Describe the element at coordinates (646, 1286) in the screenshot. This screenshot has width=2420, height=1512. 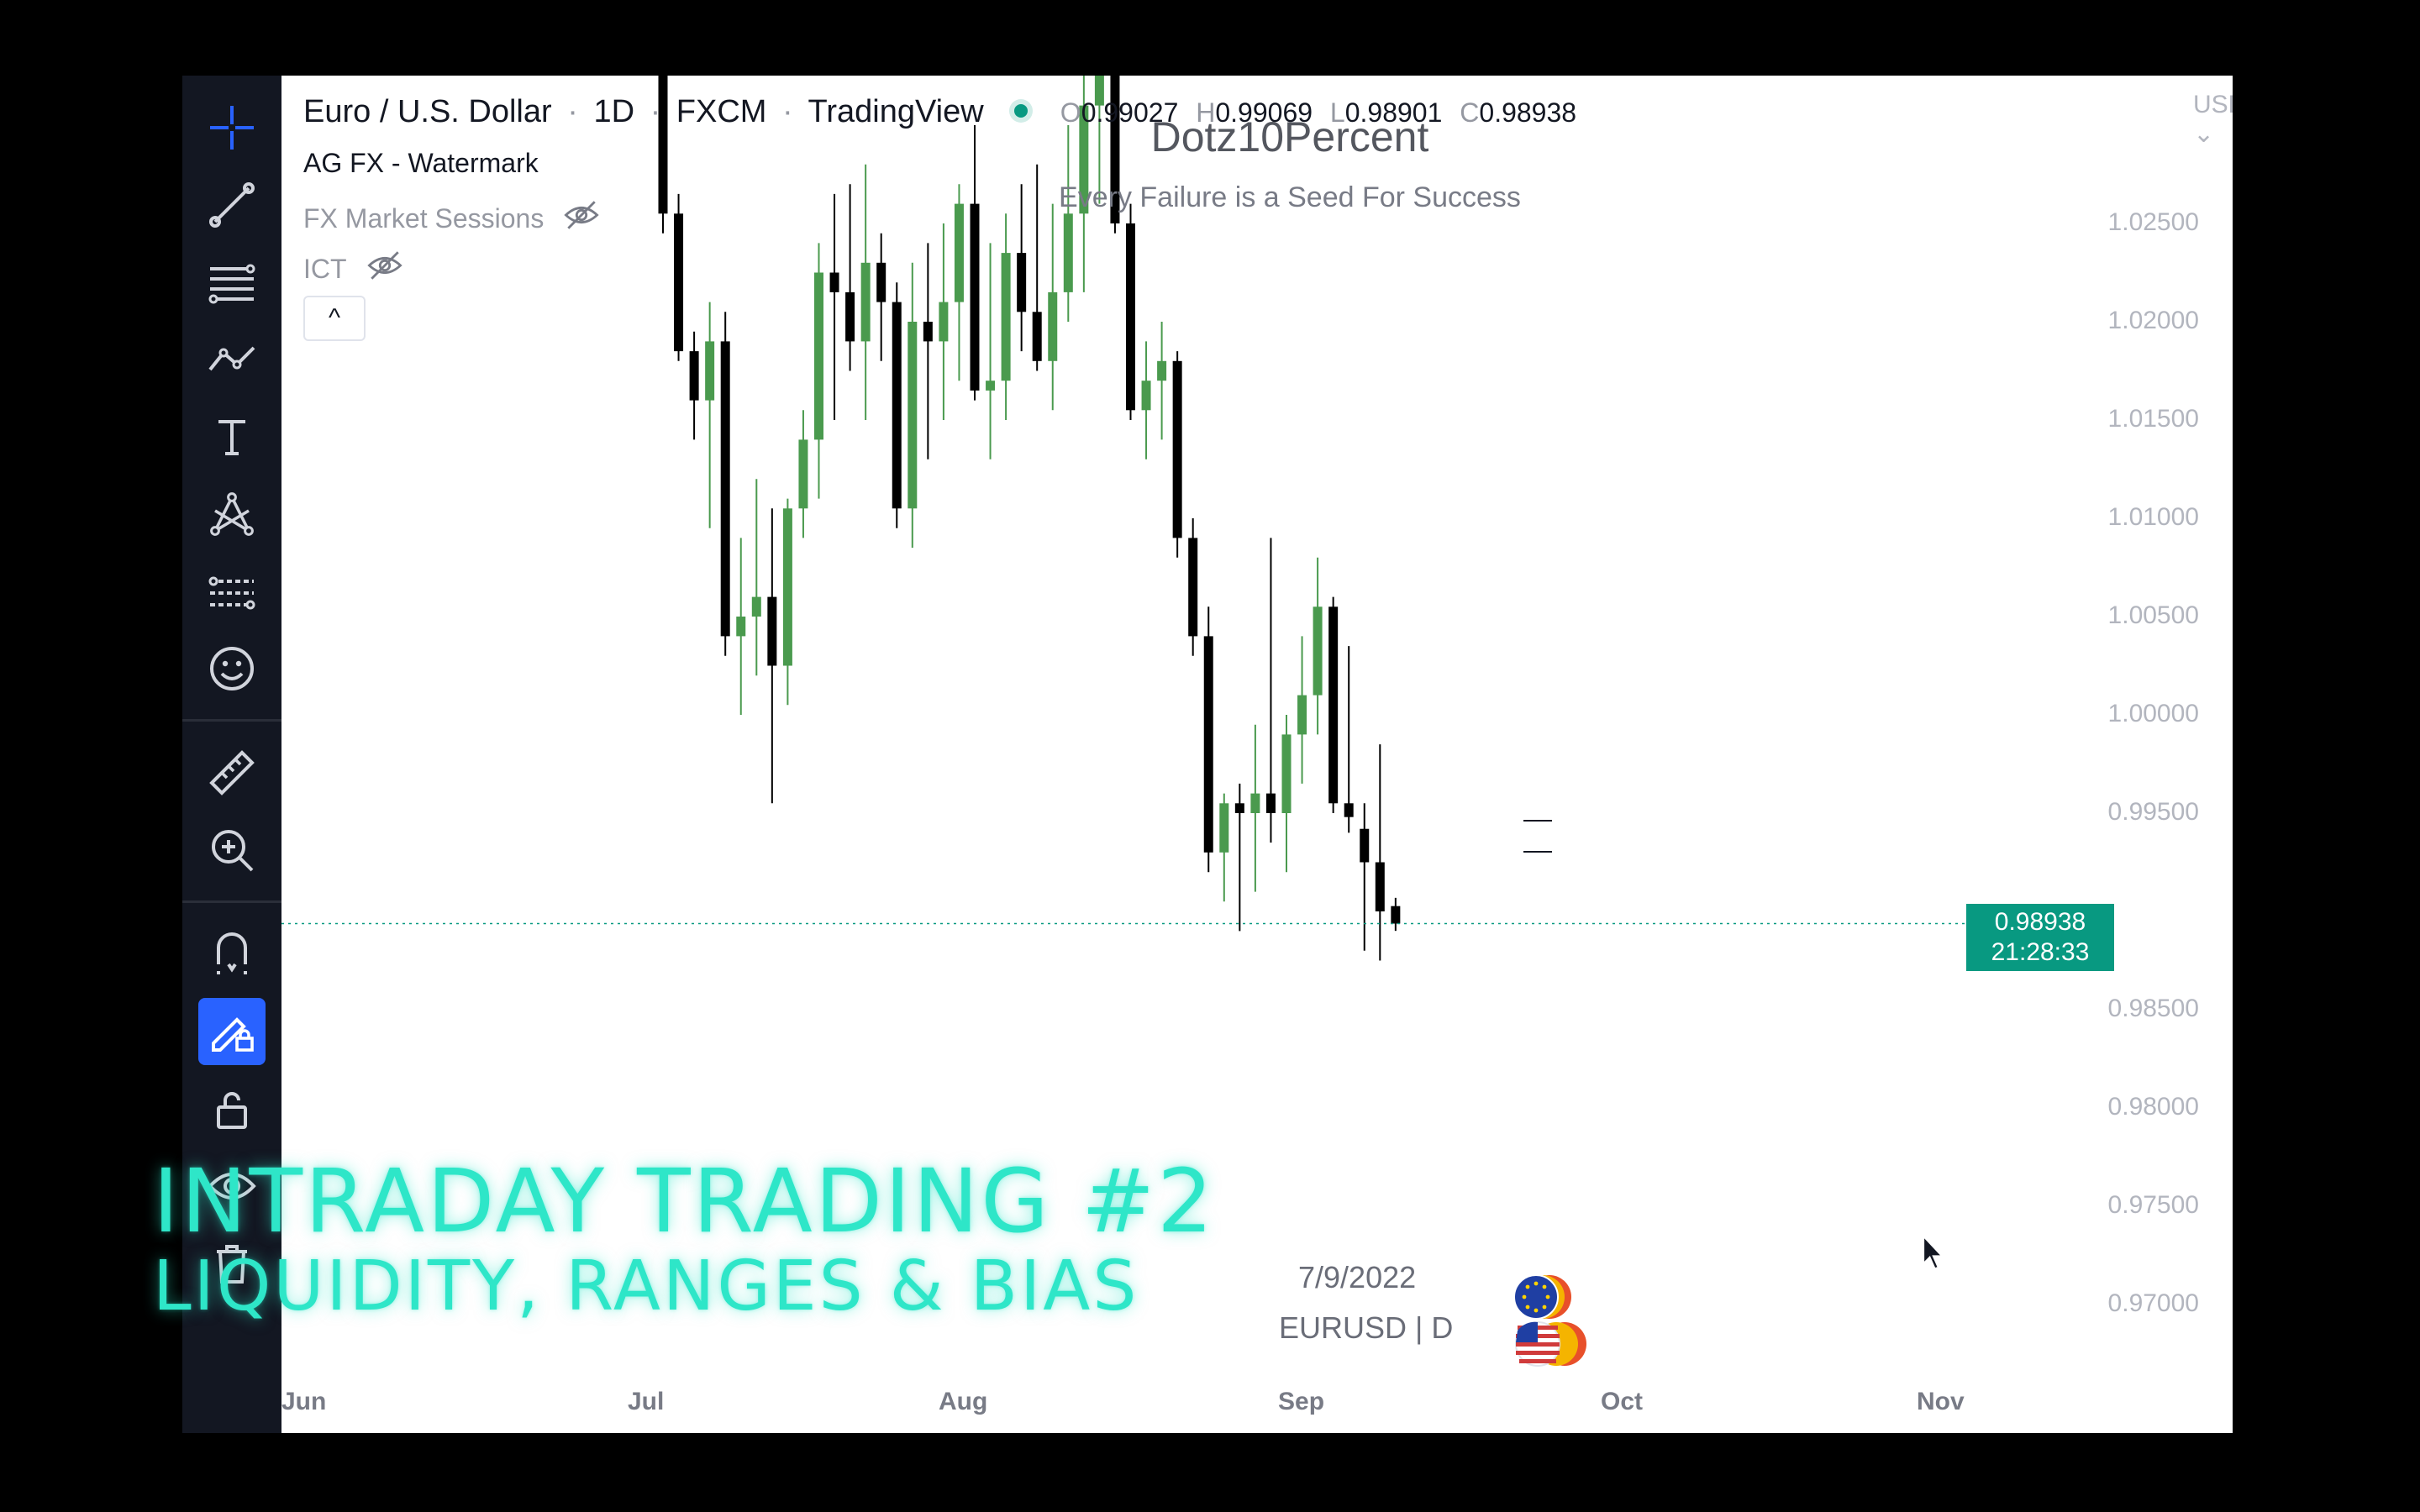
I see `overlay-subtitle: LIQUIDITY, RANGES & BIAS` at that location.